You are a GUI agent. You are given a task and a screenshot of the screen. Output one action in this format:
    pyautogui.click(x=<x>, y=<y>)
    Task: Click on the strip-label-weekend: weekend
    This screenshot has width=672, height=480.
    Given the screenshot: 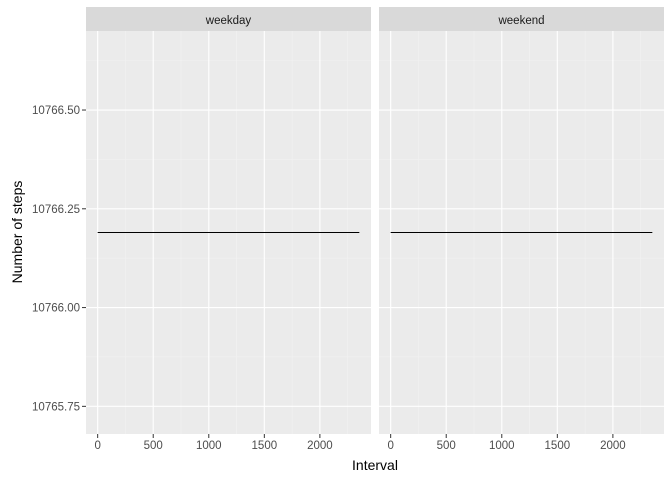 What is the action you would take?
    pyautogui.click(x=520, y=21)
    